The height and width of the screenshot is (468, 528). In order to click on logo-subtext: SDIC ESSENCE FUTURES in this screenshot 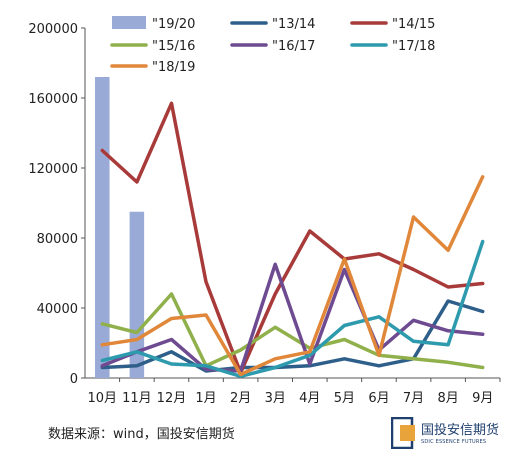, I will do `click(454, 442)`.